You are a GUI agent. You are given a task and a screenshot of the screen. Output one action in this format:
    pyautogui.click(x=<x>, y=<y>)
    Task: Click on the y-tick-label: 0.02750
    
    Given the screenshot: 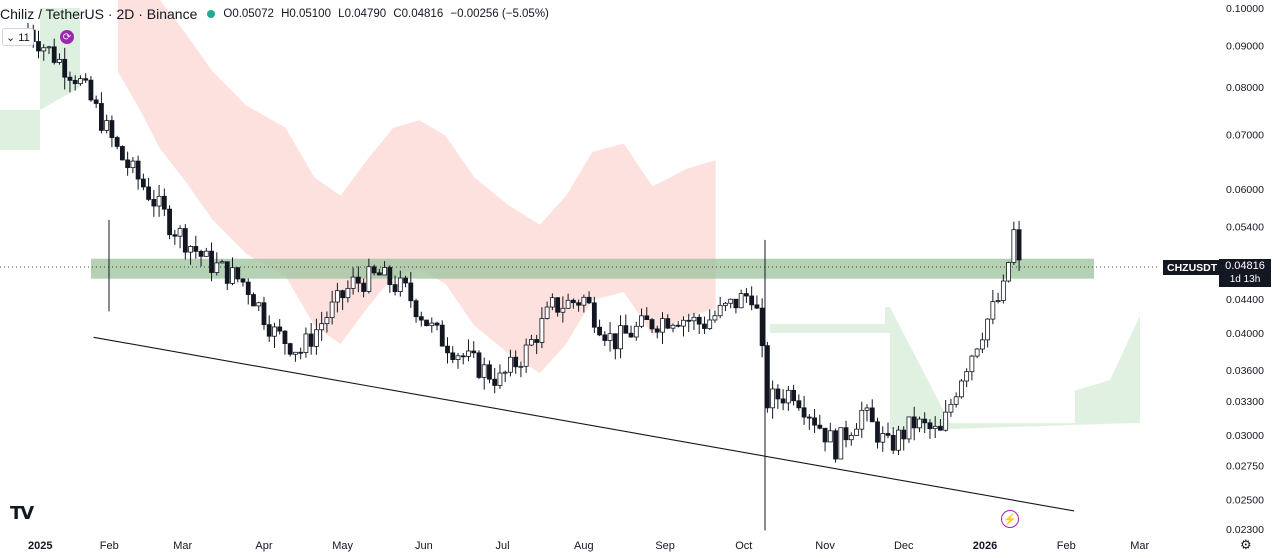 What is the action you would take?
    pyautogui.click(x=1245, y=467)
    